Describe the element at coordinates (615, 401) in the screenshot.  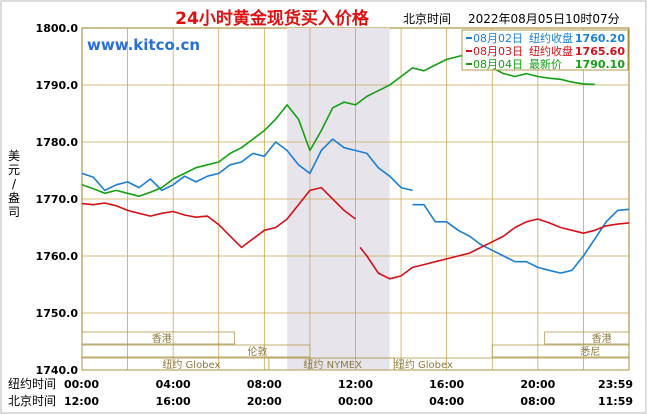
I see `x-tick-label-bj: 11:59` at that location.